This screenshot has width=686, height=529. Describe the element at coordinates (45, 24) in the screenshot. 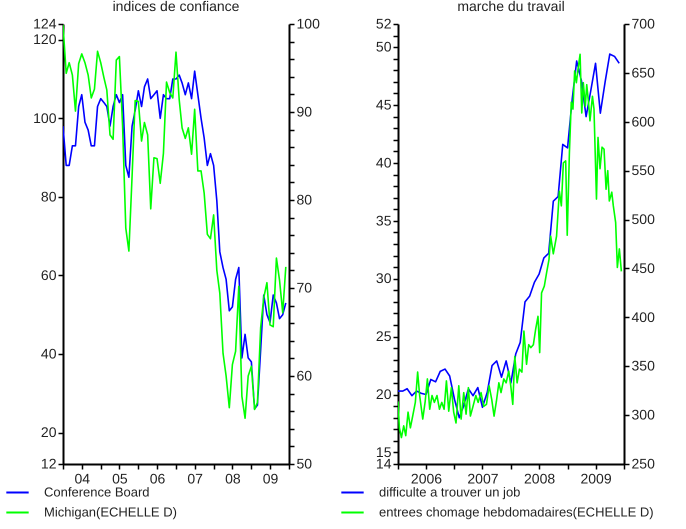

I see `y-tick-label: 124` at that location.